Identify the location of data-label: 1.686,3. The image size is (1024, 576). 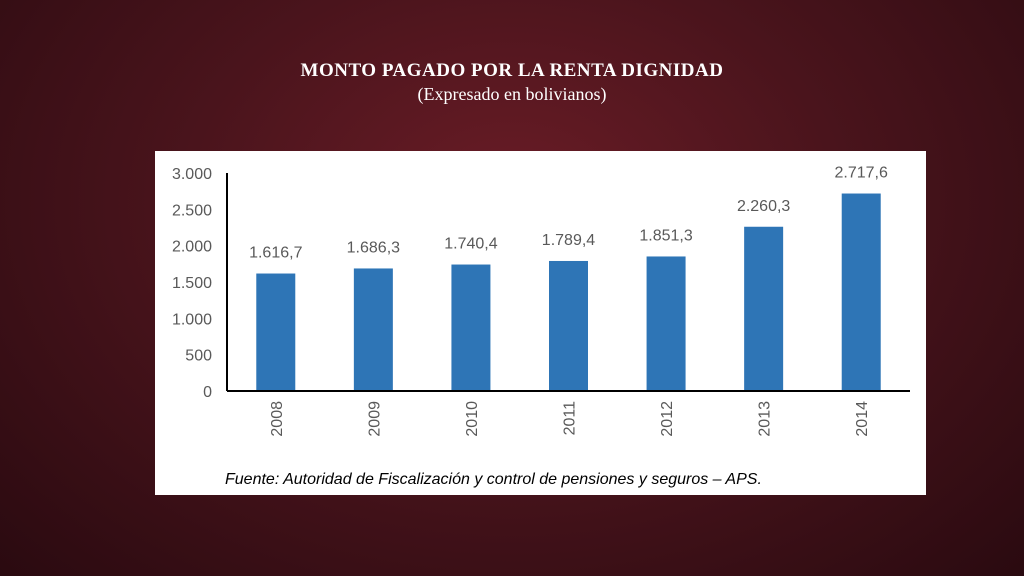
(373, 247).